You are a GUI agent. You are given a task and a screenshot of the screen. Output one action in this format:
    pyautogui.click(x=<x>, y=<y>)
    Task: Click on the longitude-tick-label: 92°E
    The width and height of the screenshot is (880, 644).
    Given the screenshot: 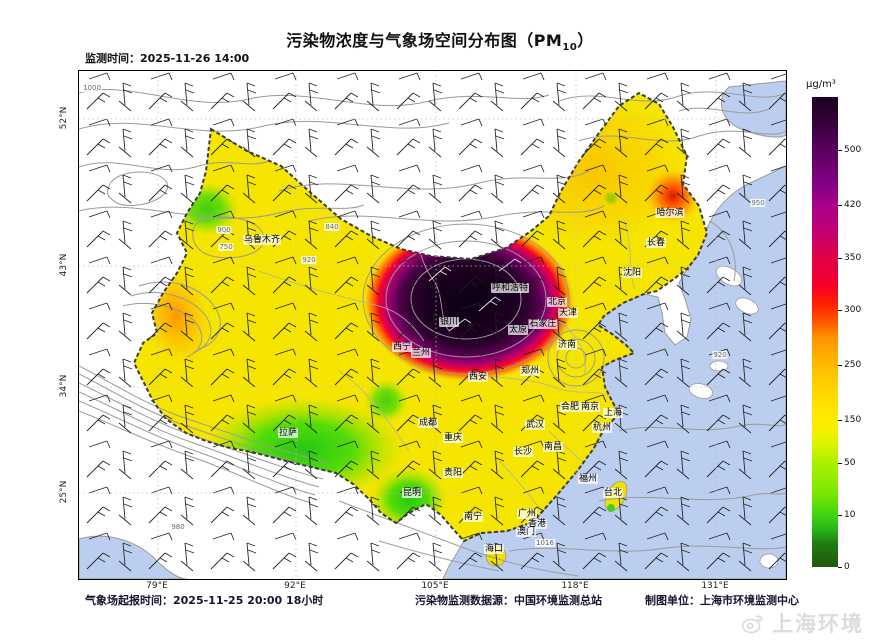 What is the action you would take?
    pyautogui.click(x=295, y=586)
    